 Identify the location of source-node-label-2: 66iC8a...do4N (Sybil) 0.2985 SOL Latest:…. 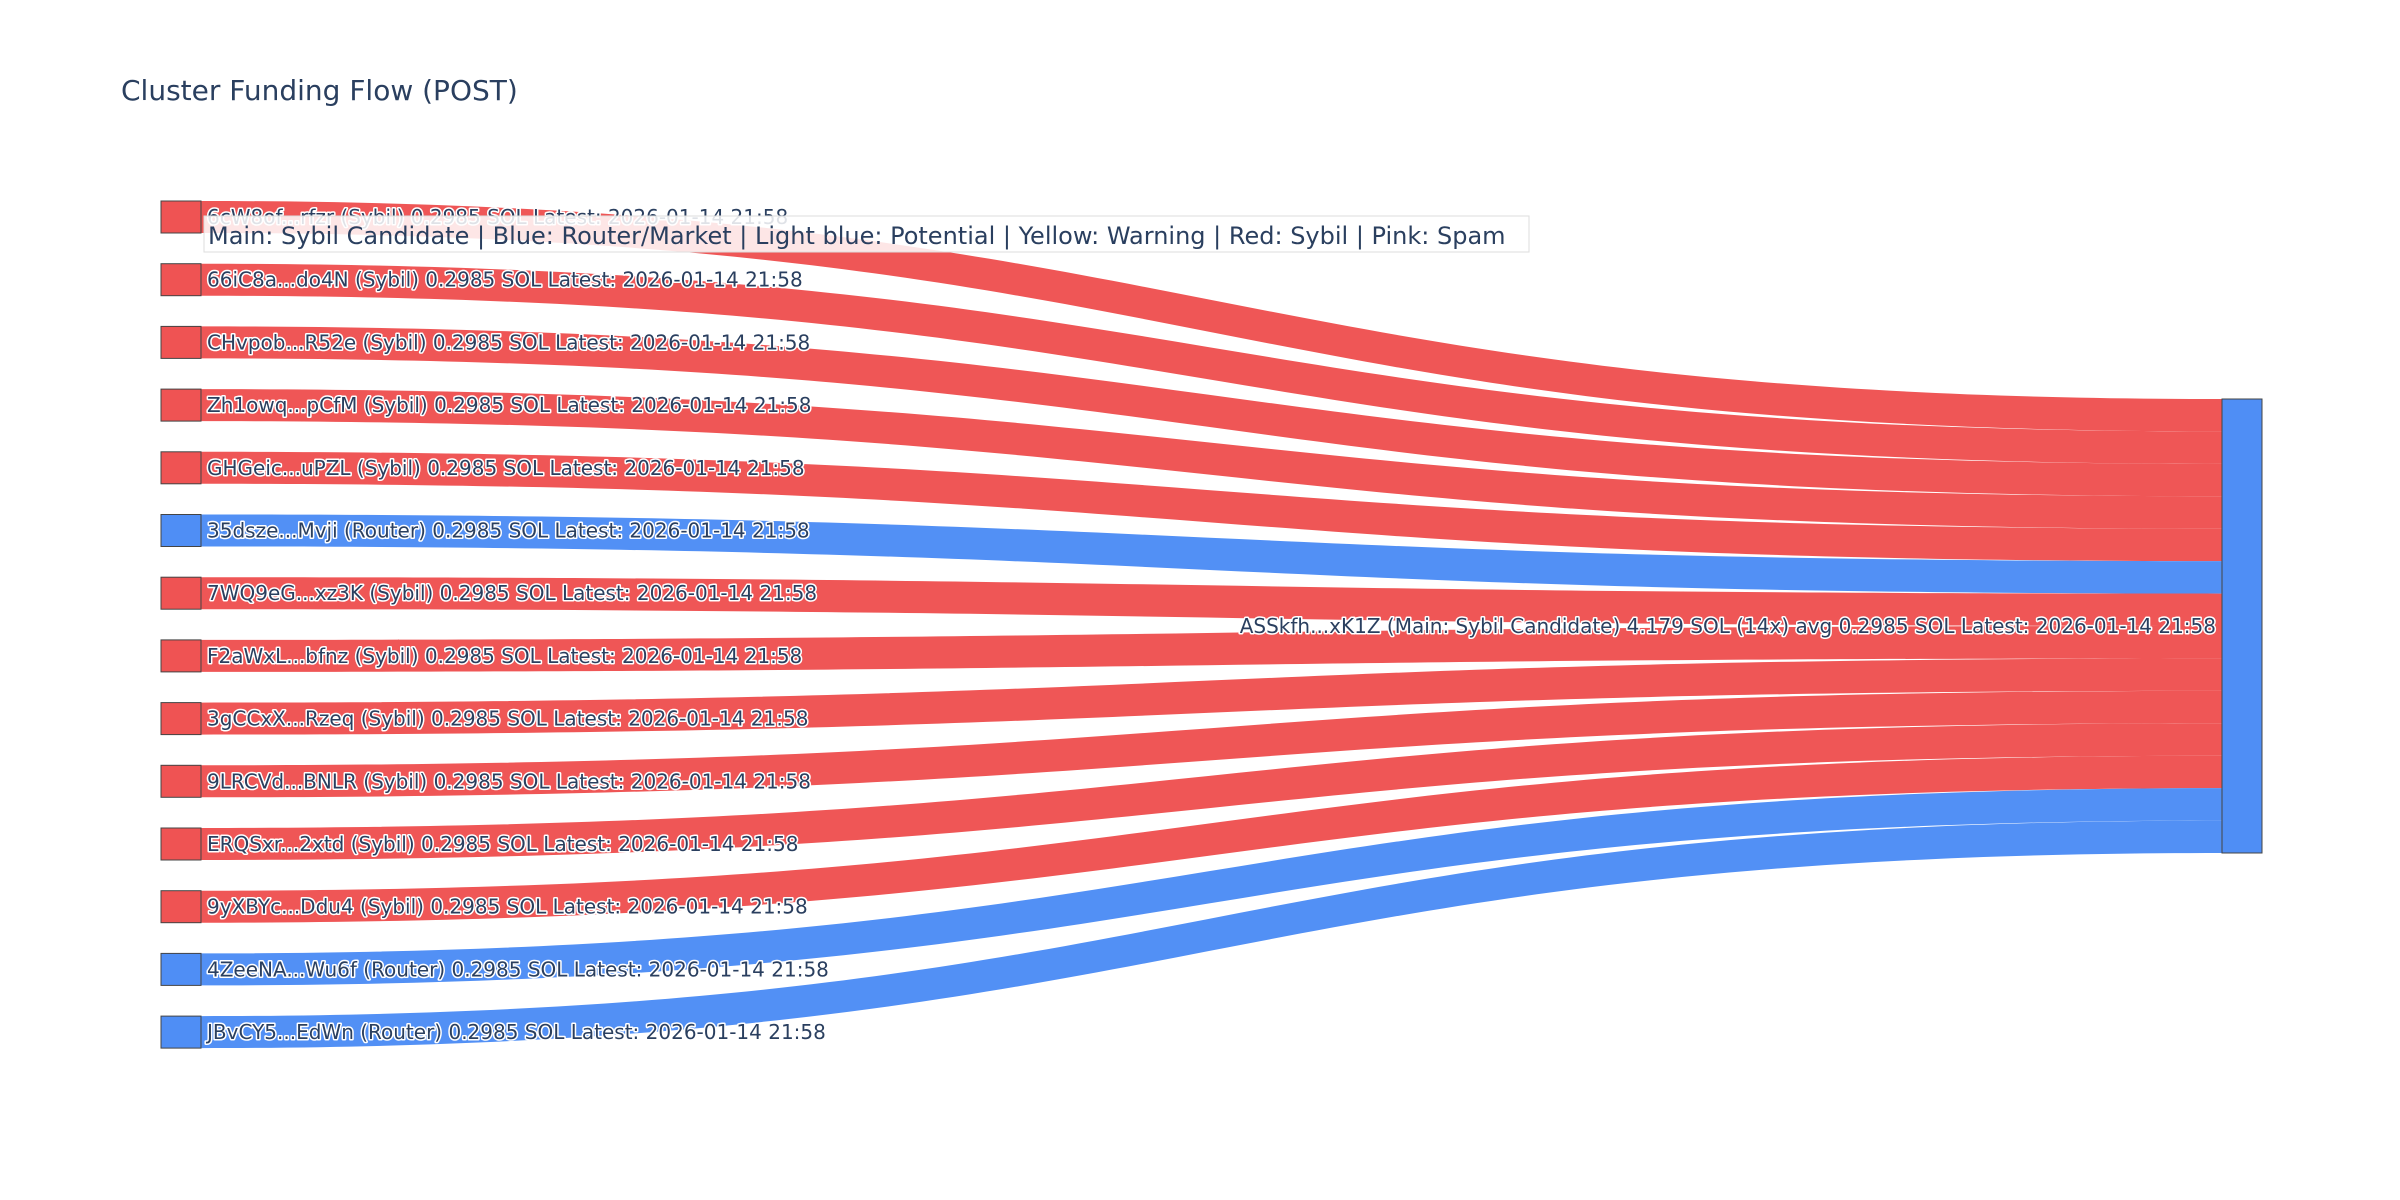
(505, 280).